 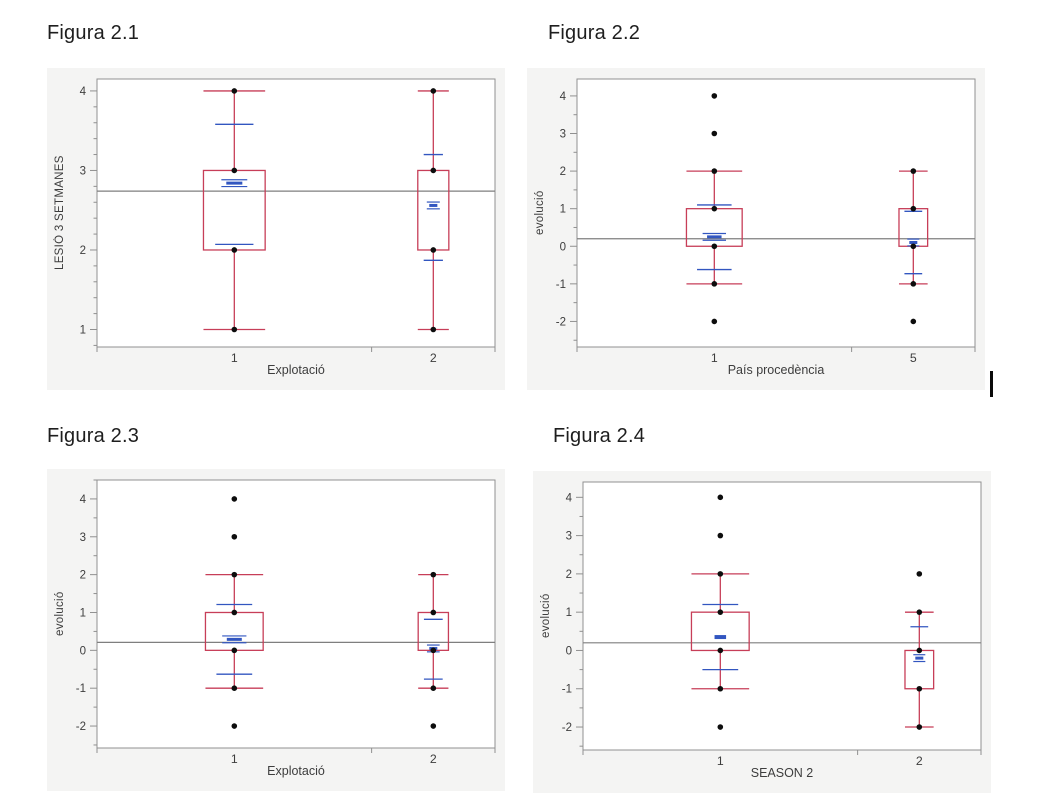 What do you see at coordinates (913, 358) in the screenshot?
I see `x-category-label: 5` at bounding box center [913, 358].